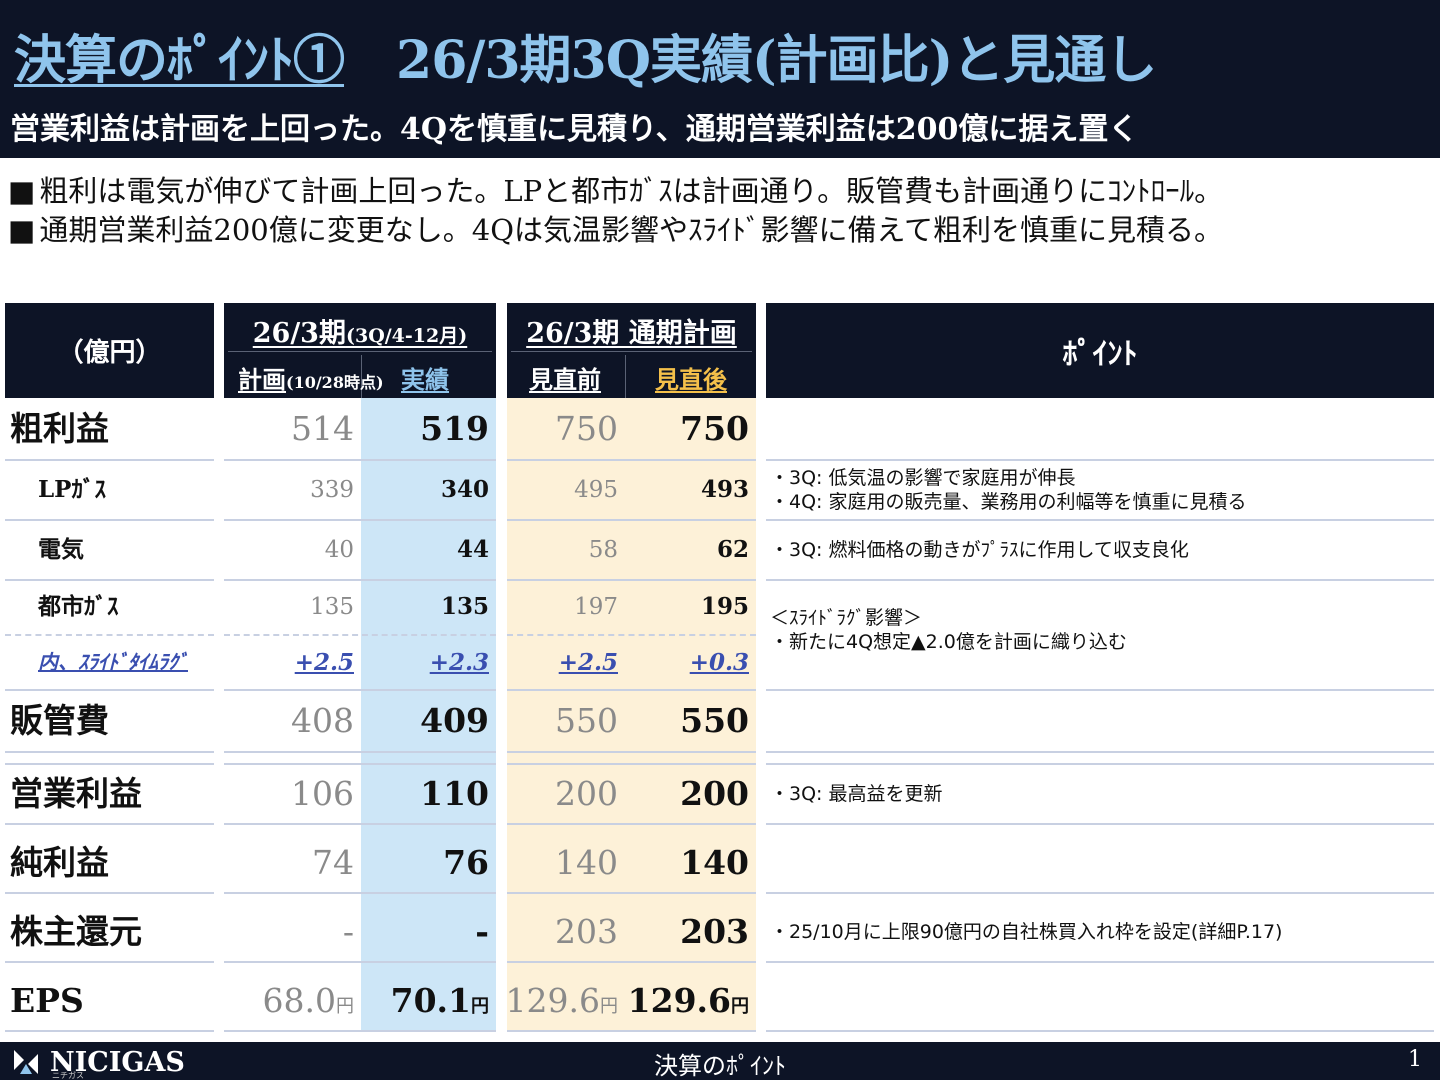 This screenshot has height=1081, width=1440. Describe the element at coordinates (425, 379) in the screenshot. I see `q3-actual-header: 実績` at that location.